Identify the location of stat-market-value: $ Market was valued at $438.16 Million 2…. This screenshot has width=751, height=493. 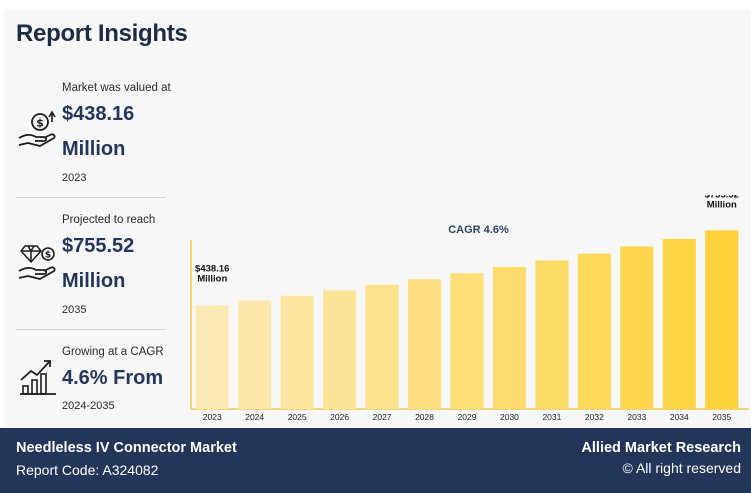
(92, 133).